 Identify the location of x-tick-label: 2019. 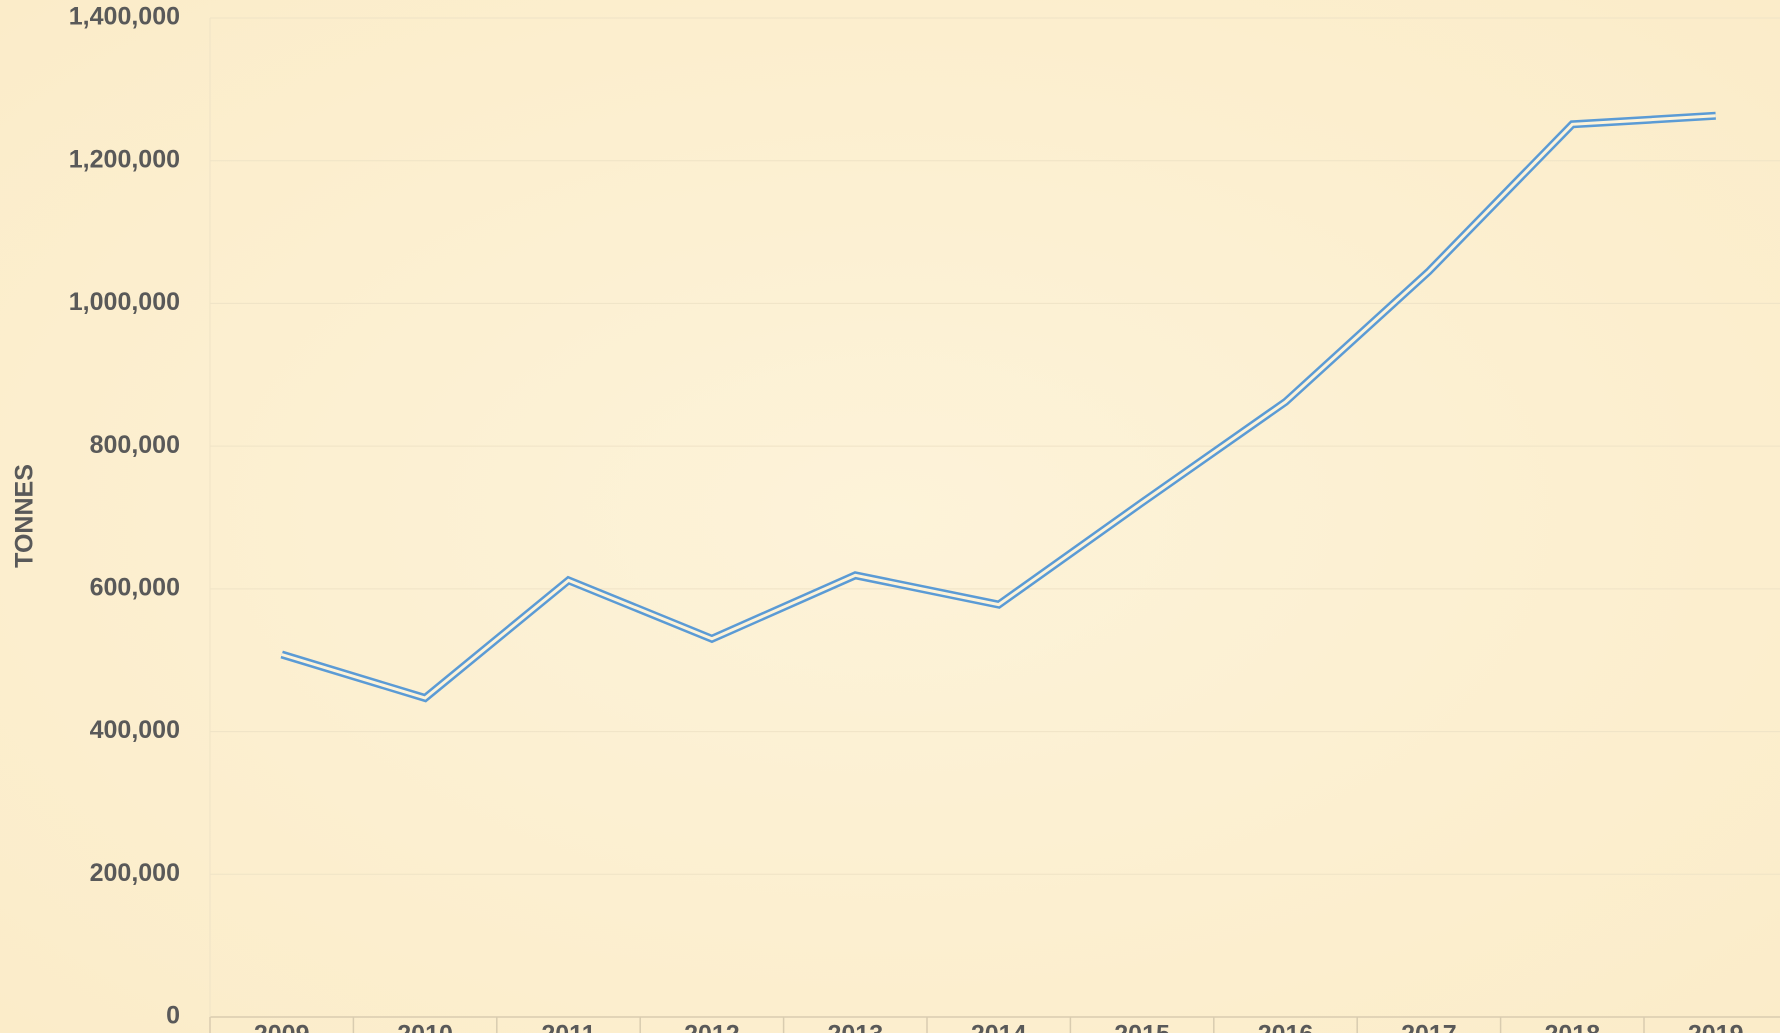
(1716, 1027).